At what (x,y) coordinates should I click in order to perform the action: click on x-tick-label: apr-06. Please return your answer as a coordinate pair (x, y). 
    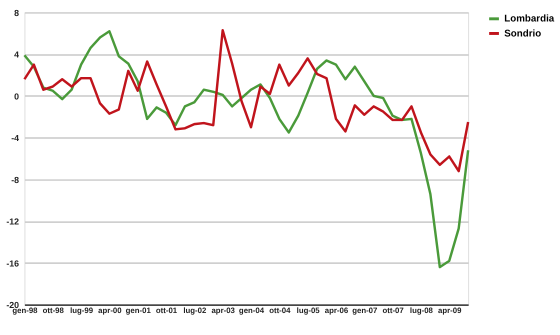
    Looking at the image, I should click on (336, 310).